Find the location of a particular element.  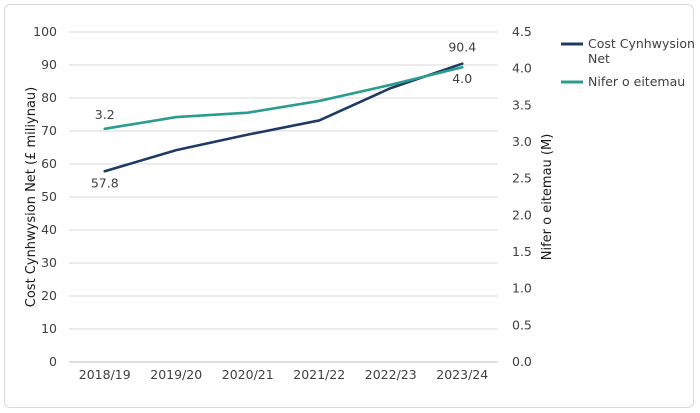

y-right-tick-label: 0.0 is located at coordinates (522, 361).